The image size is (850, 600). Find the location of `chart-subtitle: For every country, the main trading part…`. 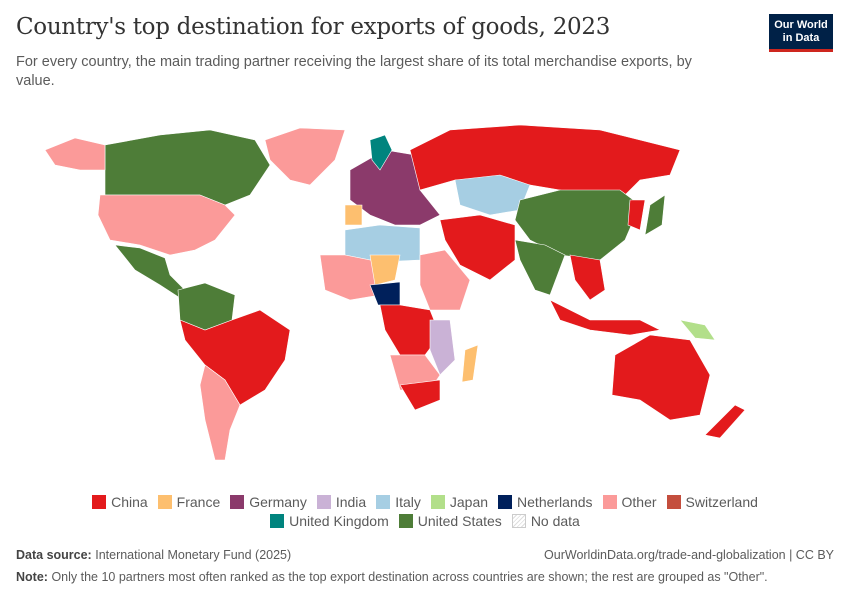

chart-subtitle: For every country, the main trading part… is located at coordinates (354, 71).